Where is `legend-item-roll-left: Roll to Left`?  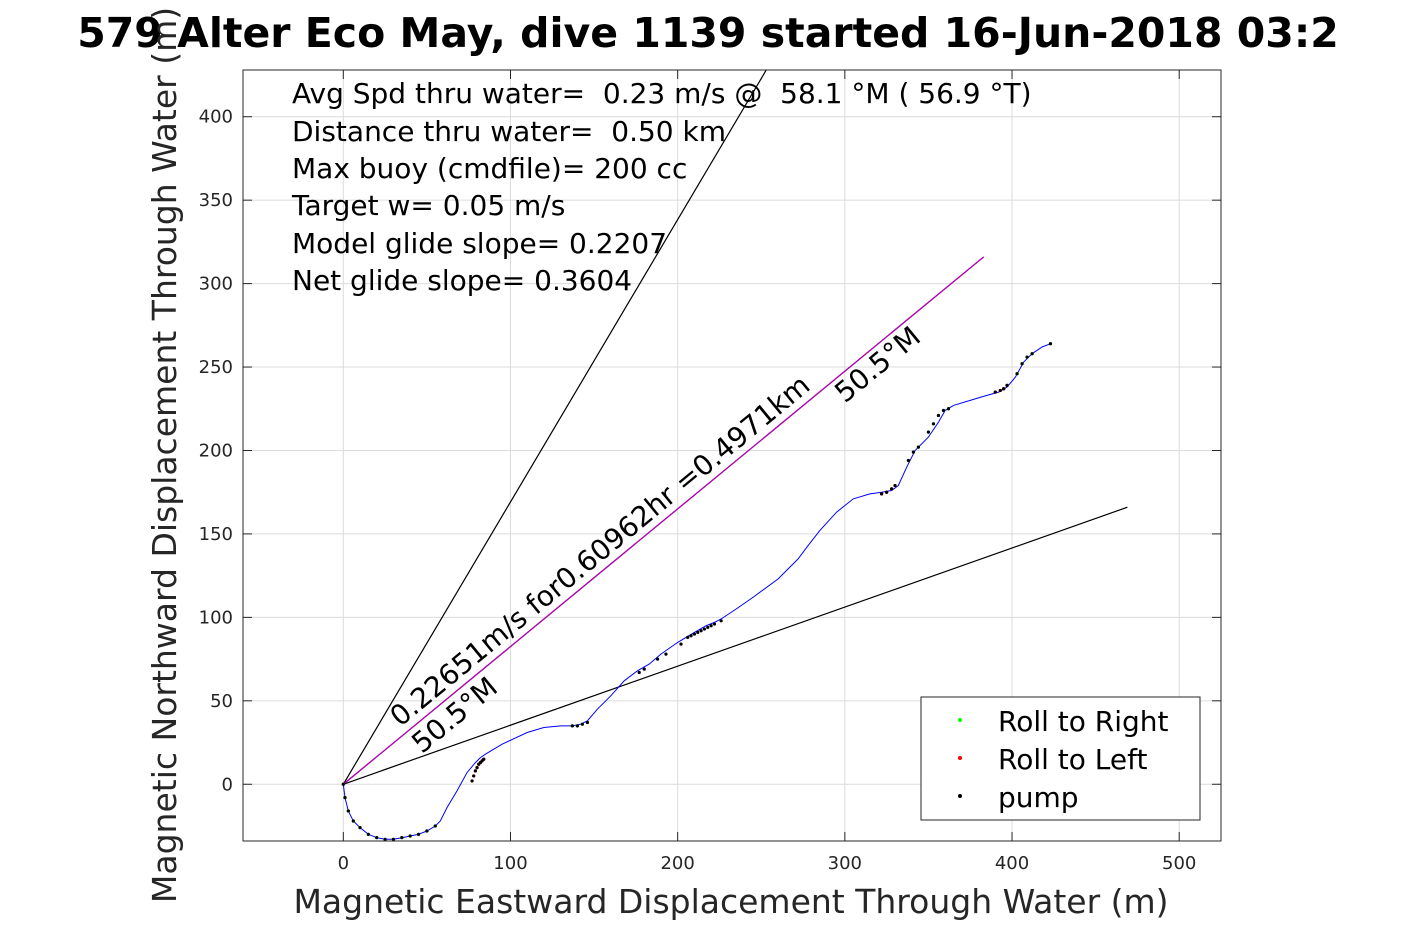 legend-item-roll-left: Roll to Left is located at coordinates (1052, 759).